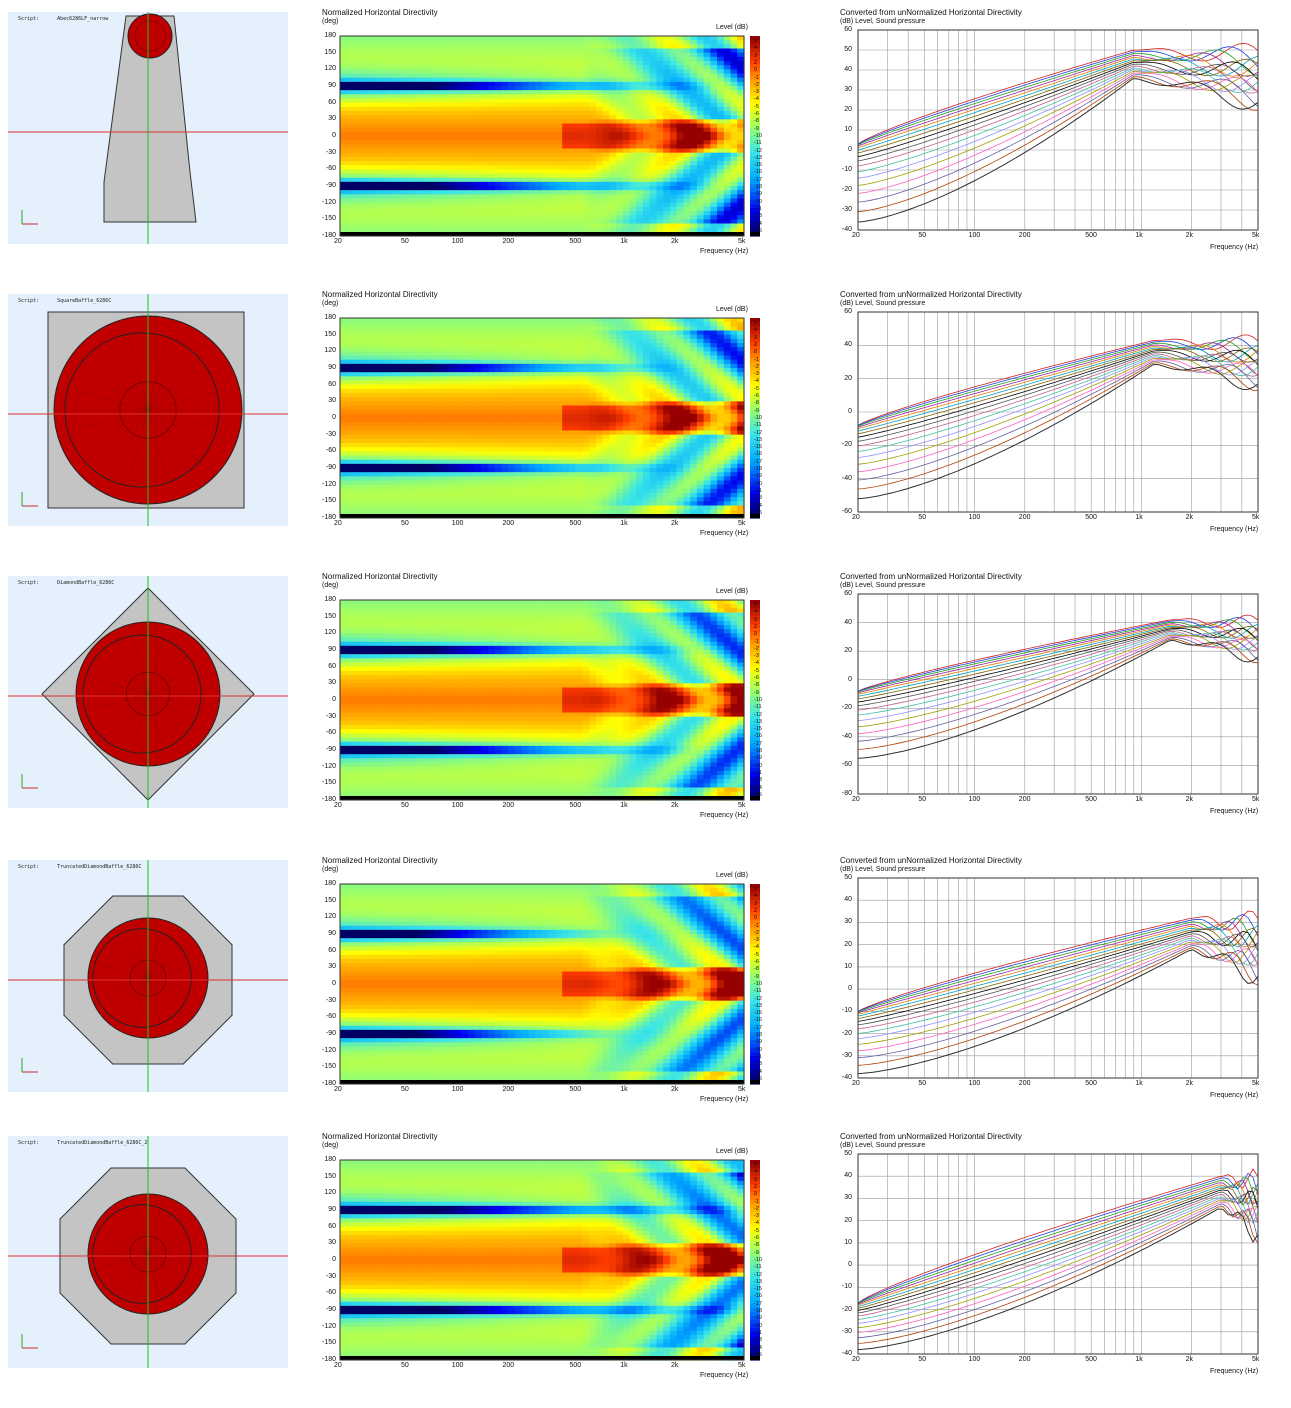  I want to click on response-x-label: Frequency (Hz), so click(1234, 247).